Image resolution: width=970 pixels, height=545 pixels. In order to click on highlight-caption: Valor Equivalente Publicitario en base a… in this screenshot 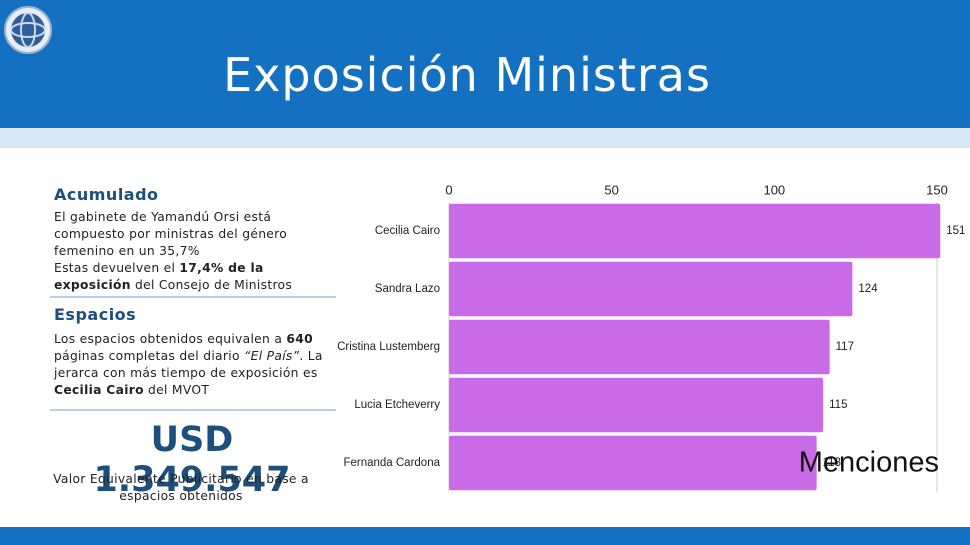, I will do `click(181, 487)`.